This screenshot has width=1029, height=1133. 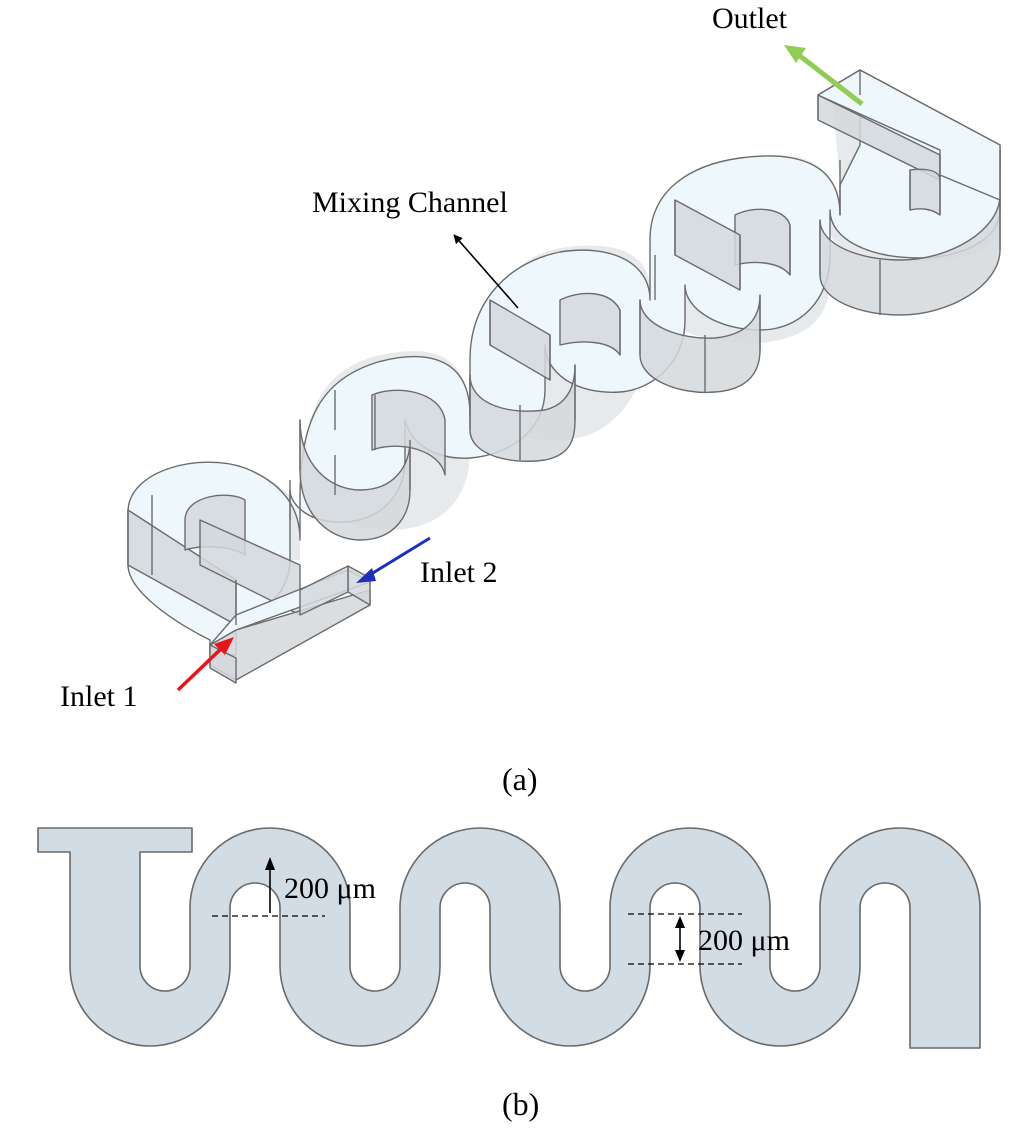 I want to click on inlet-2-label: Inlet 2, so click(x=458, y=572).